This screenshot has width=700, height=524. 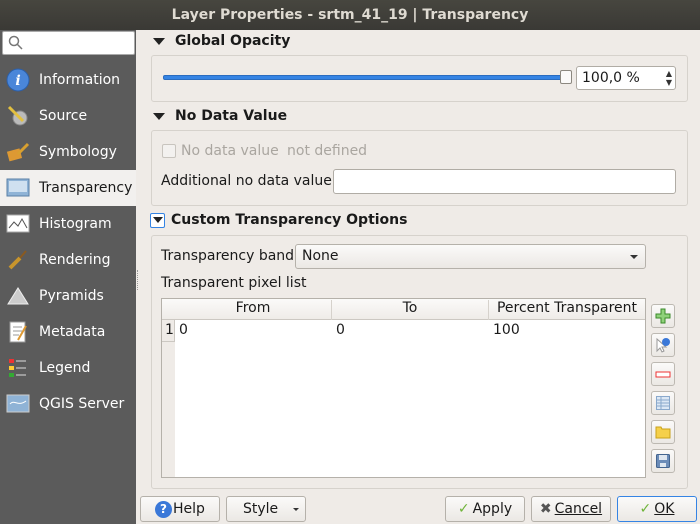 What do you see at coordinates (18, 332) in the screenshot?
I see `metadata-icon` at bounding box center [18, 332].